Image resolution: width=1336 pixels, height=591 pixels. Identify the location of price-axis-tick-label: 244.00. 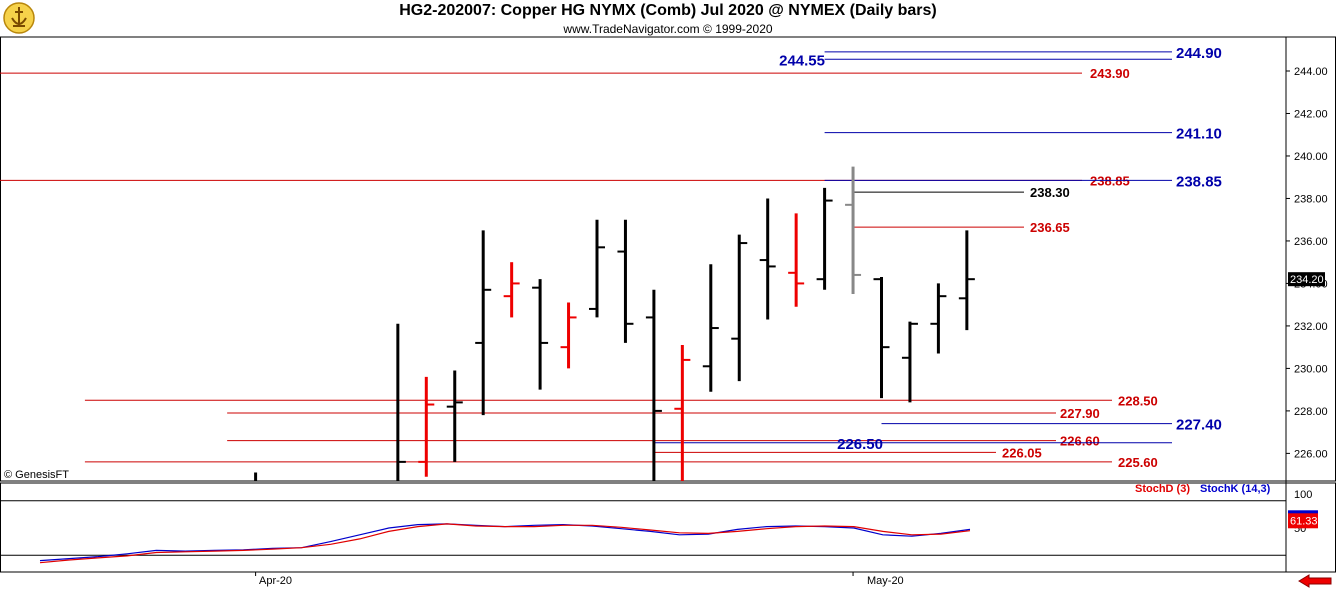
(1311, 72).